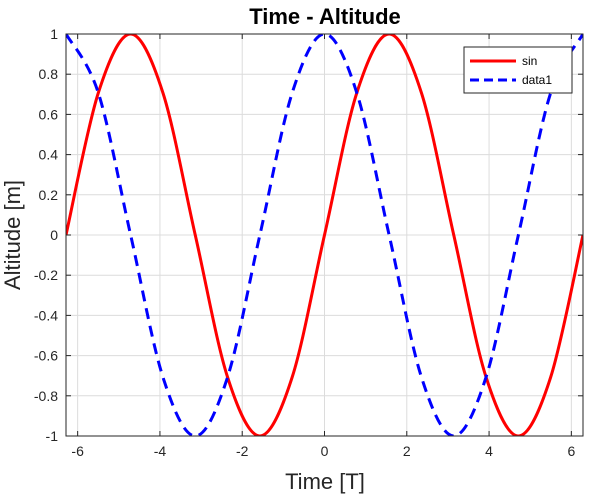  What do you see at coordinates (325, 481) in the screenshot?
I see `x-axis-label: Time [T]` at bounding box center [325, 481].